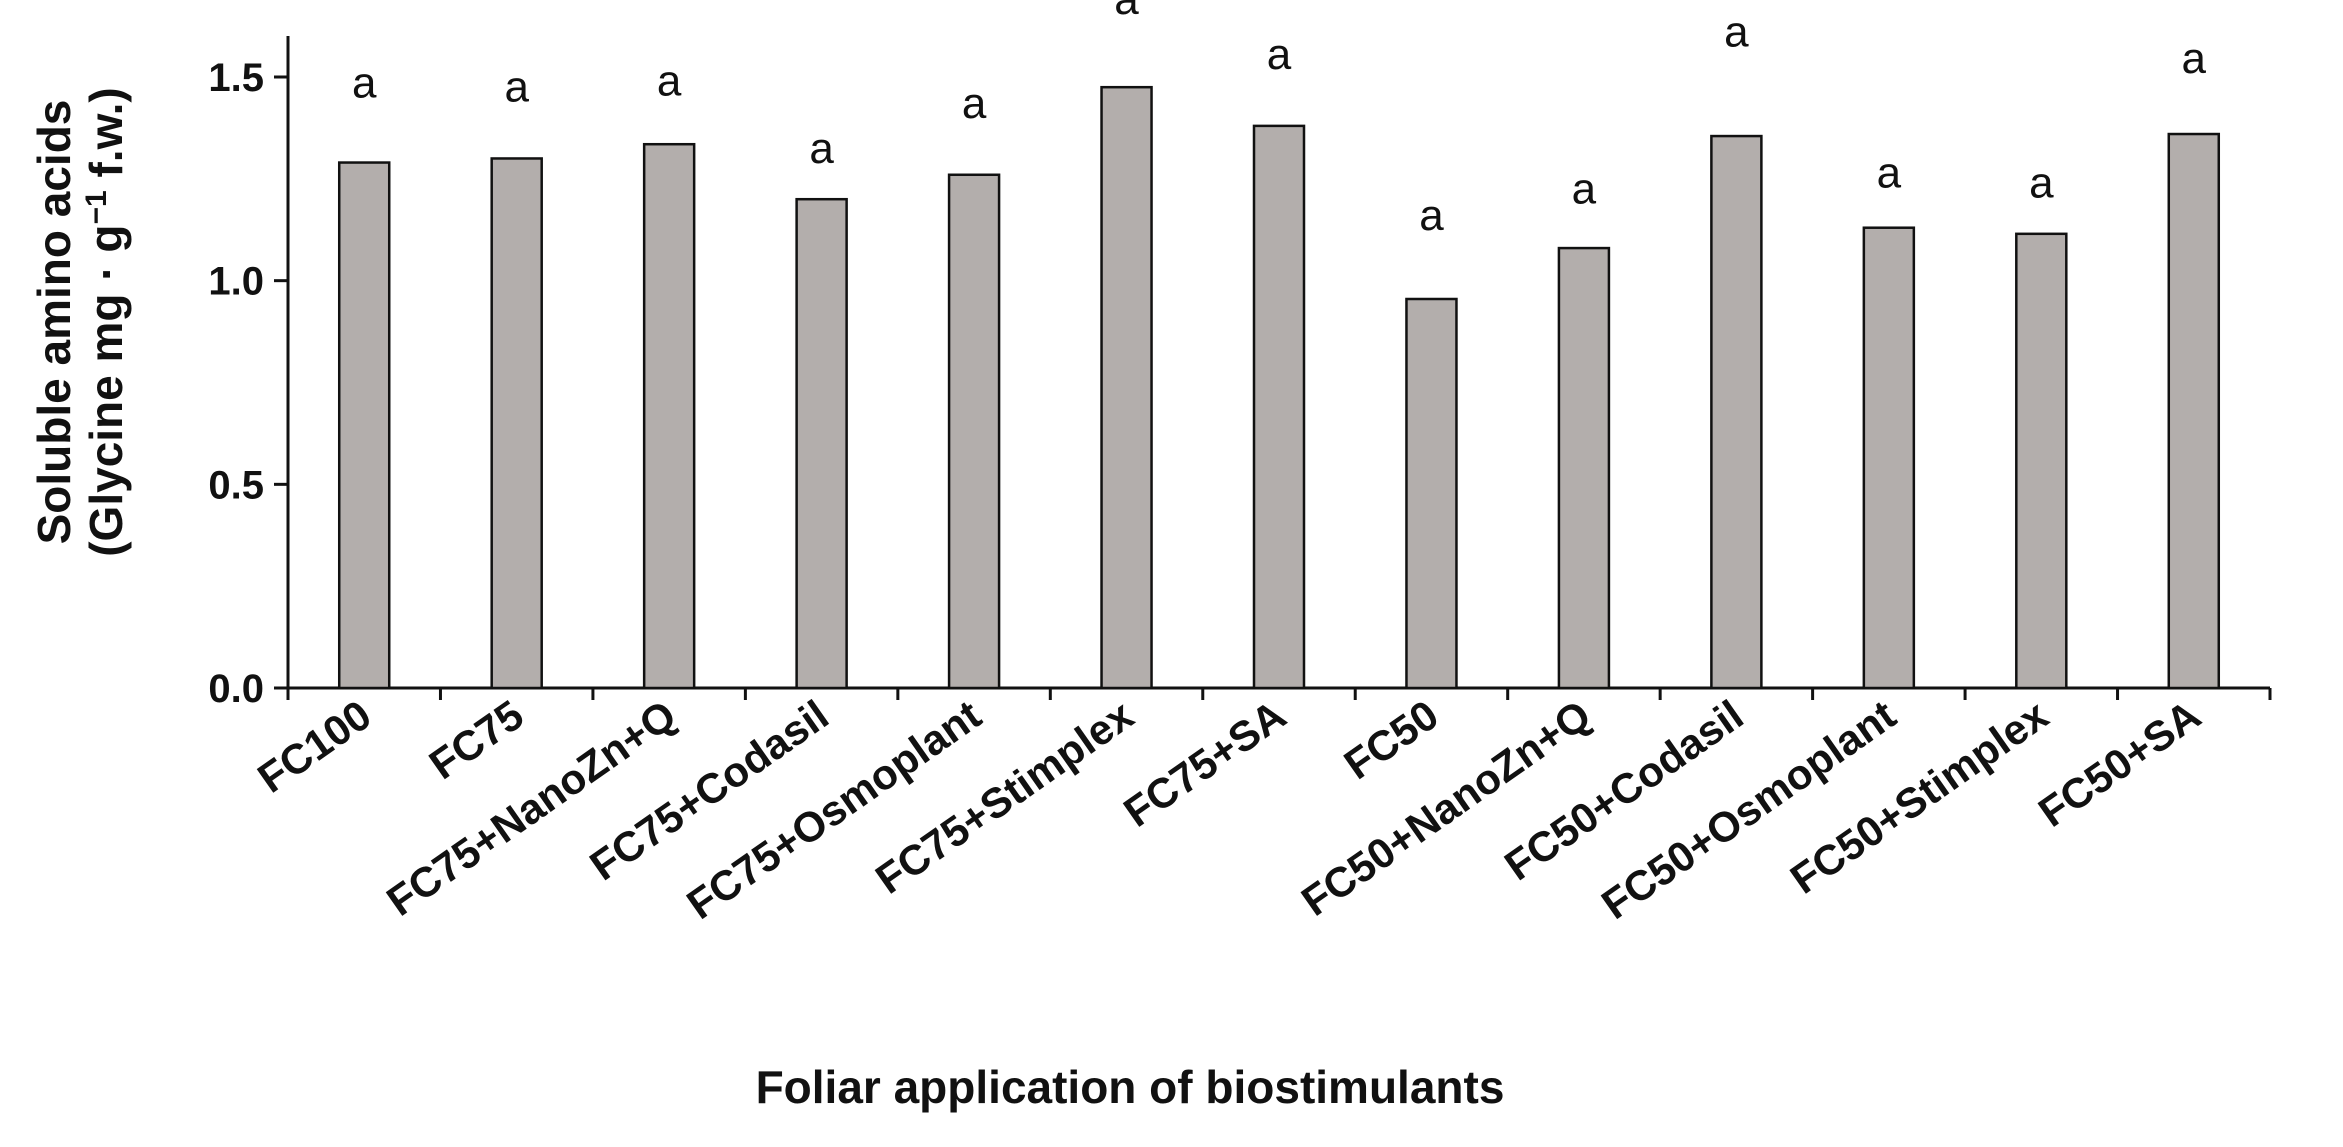 This screenshot has width=2343, height=1147. I want to click on y-tick-label: 1.0, so click(236, 282).